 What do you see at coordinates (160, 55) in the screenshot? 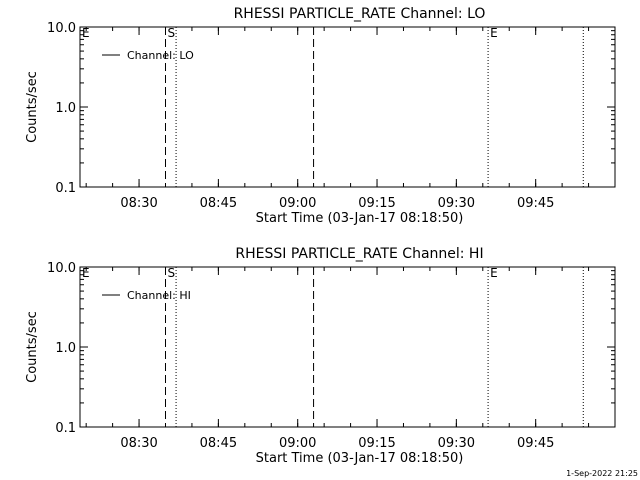
I see `legend-label: Channel: LO` at bounding box center [160, 55].